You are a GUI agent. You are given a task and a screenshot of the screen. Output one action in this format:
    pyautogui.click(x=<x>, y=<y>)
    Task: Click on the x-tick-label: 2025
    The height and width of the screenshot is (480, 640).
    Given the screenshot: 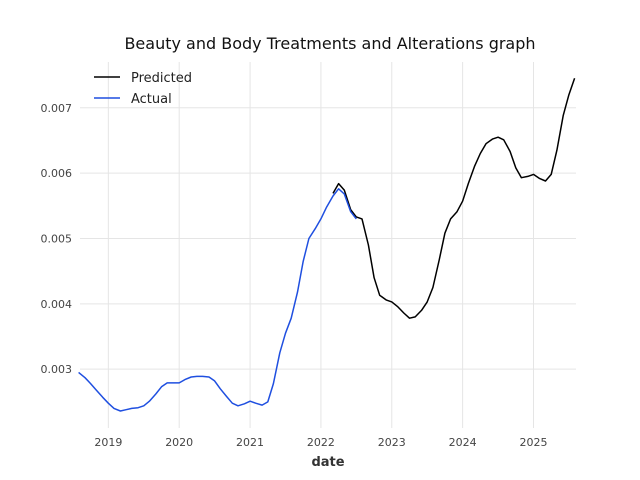 What is the action you would take?
    pyautogui.click(x=533, y=442)
    